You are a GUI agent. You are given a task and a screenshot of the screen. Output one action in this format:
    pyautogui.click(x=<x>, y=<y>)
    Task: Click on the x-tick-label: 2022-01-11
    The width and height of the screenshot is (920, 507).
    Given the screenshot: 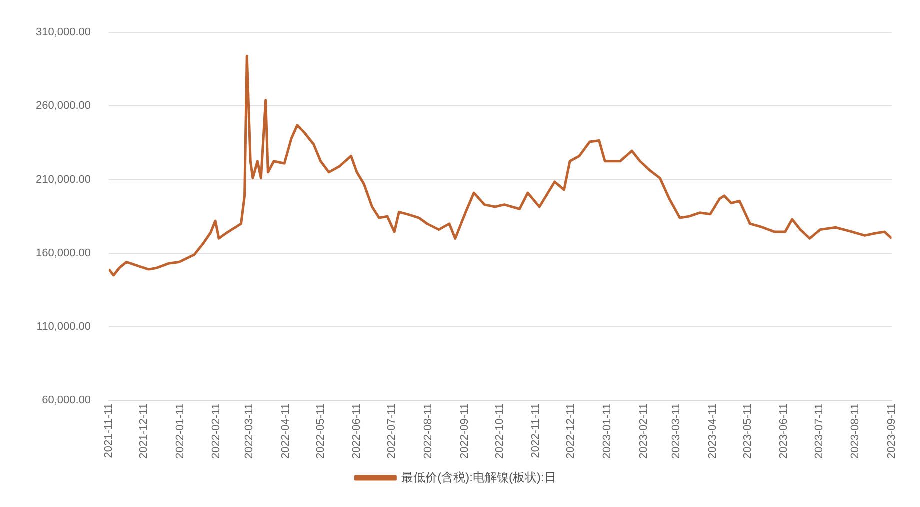 What is the action you would take?
    pyautogui.click(x=180, y=431)
    